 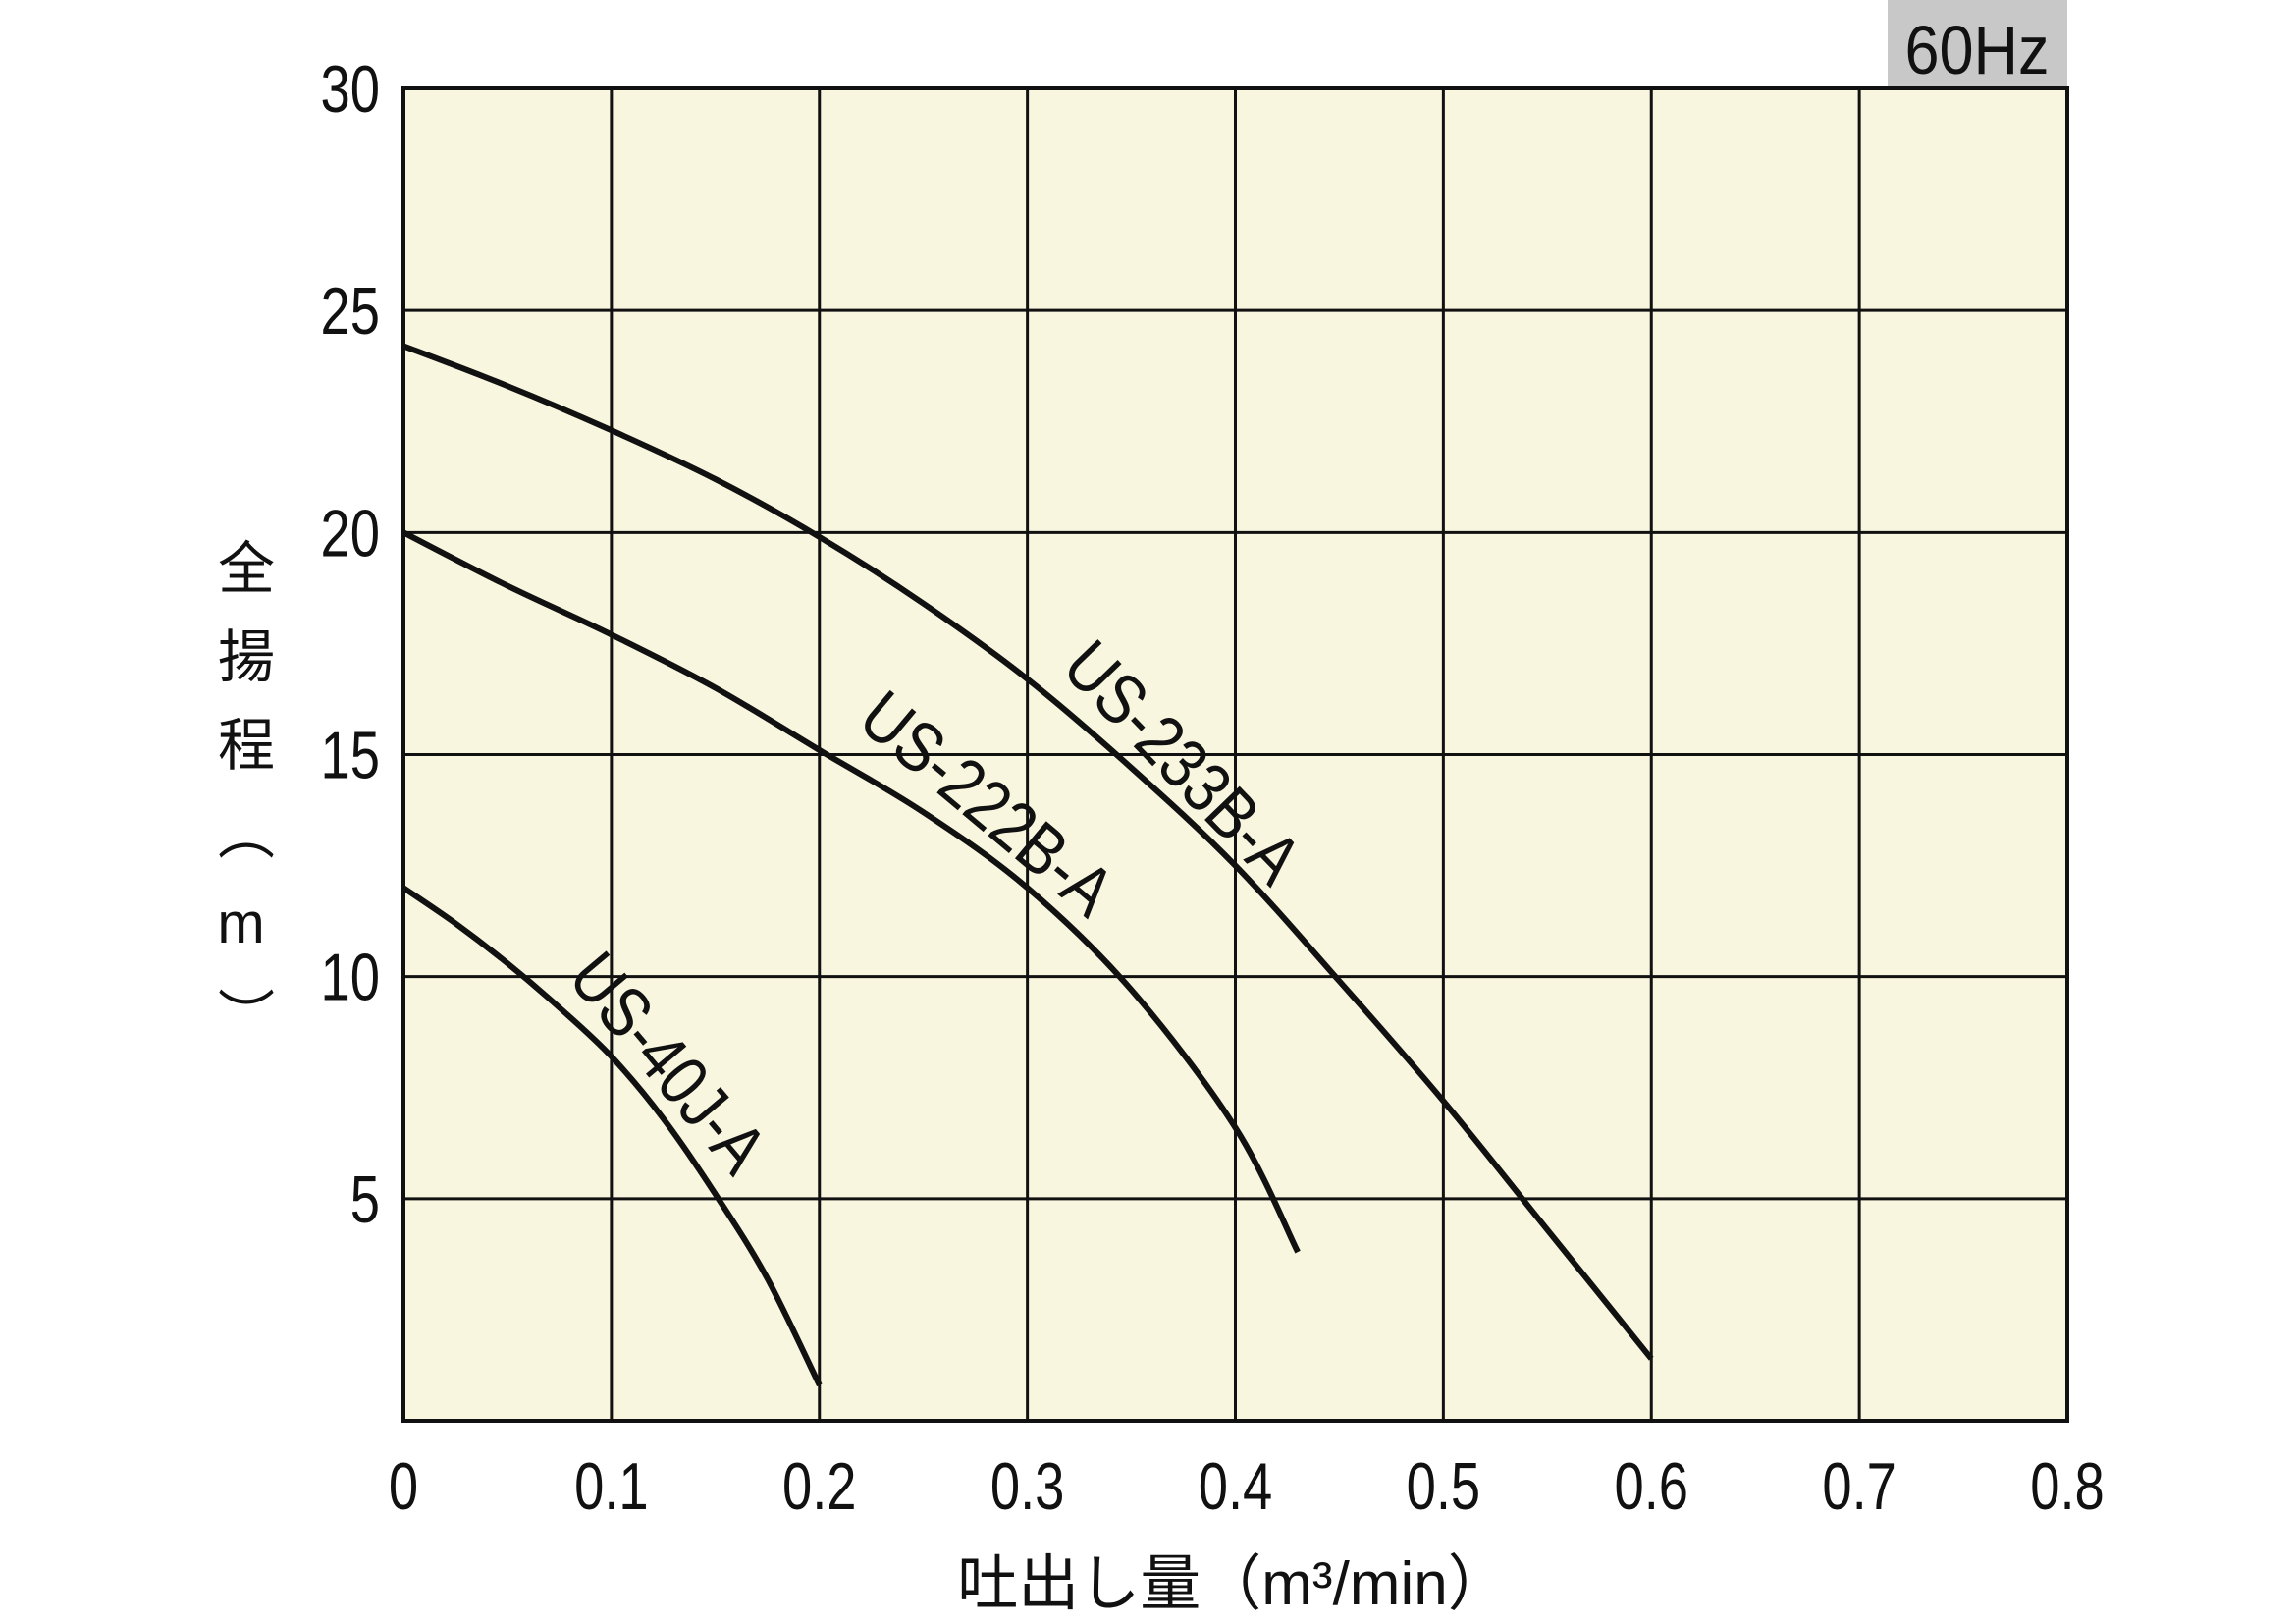 I want to click on x-tick-label: 0.2, so click(x=819, y=1486).